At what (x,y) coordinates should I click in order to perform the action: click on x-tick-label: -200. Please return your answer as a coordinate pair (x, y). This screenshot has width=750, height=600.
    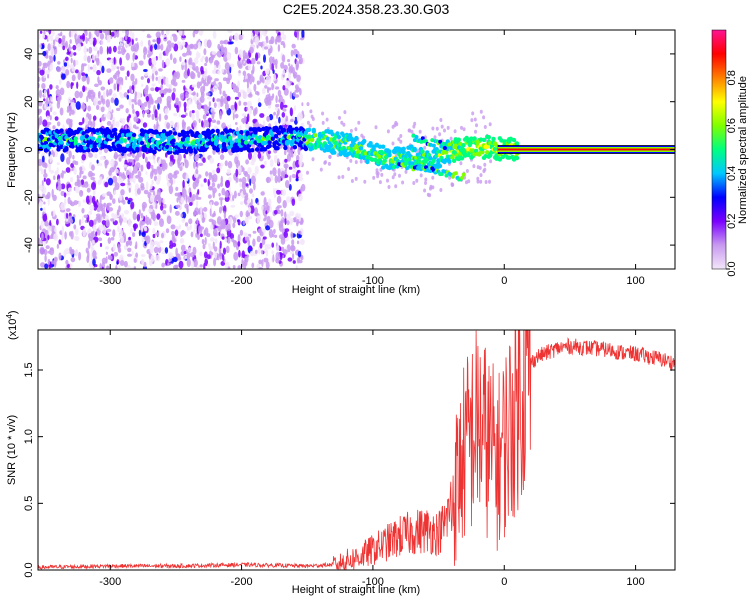
    Looking at the image, I should click on (242, 281).